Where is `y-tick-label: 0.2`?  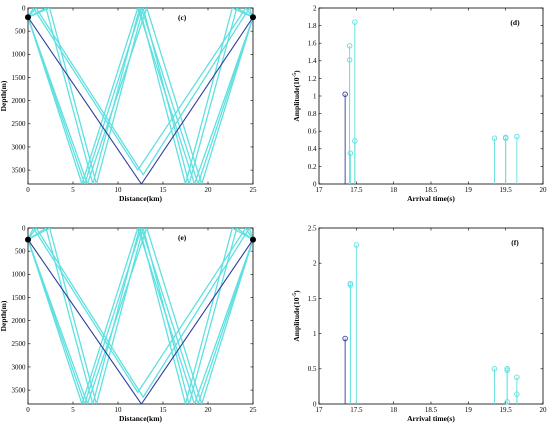 y-tick-label: 0.2 is located at coordinates (312, 167).